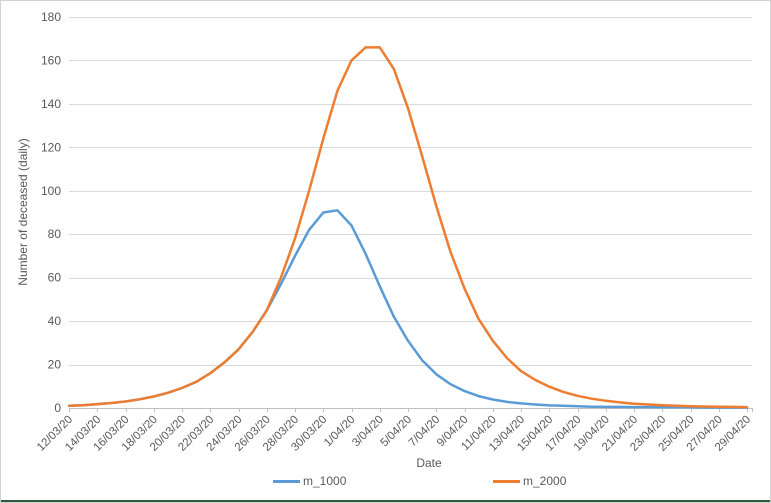 This screenshot has width=771, height=503. Describe the element at coordinates (57, 408) in the screenshot. I see `y-tick-label: 0` at that location.